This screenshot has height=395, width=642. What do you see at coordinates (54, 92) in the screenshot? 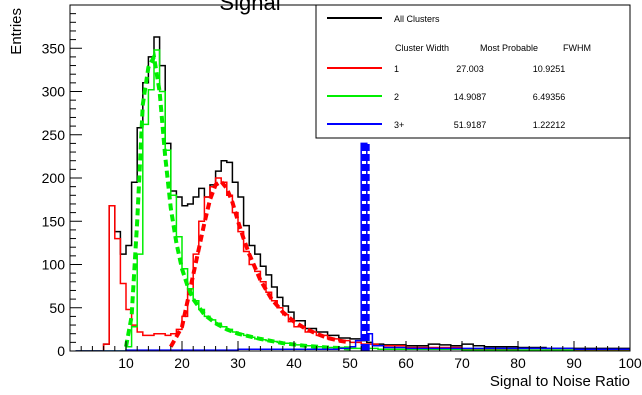
I see `y-tick-label: 300` at bounding box center [54, 92].